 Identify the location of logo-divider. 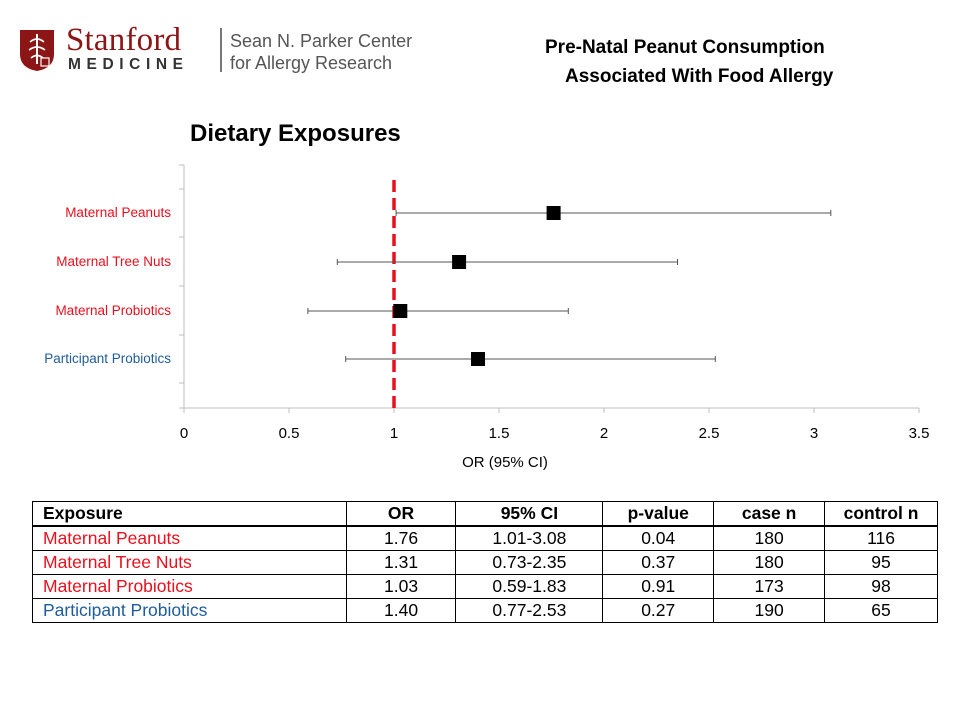
(221, 50).